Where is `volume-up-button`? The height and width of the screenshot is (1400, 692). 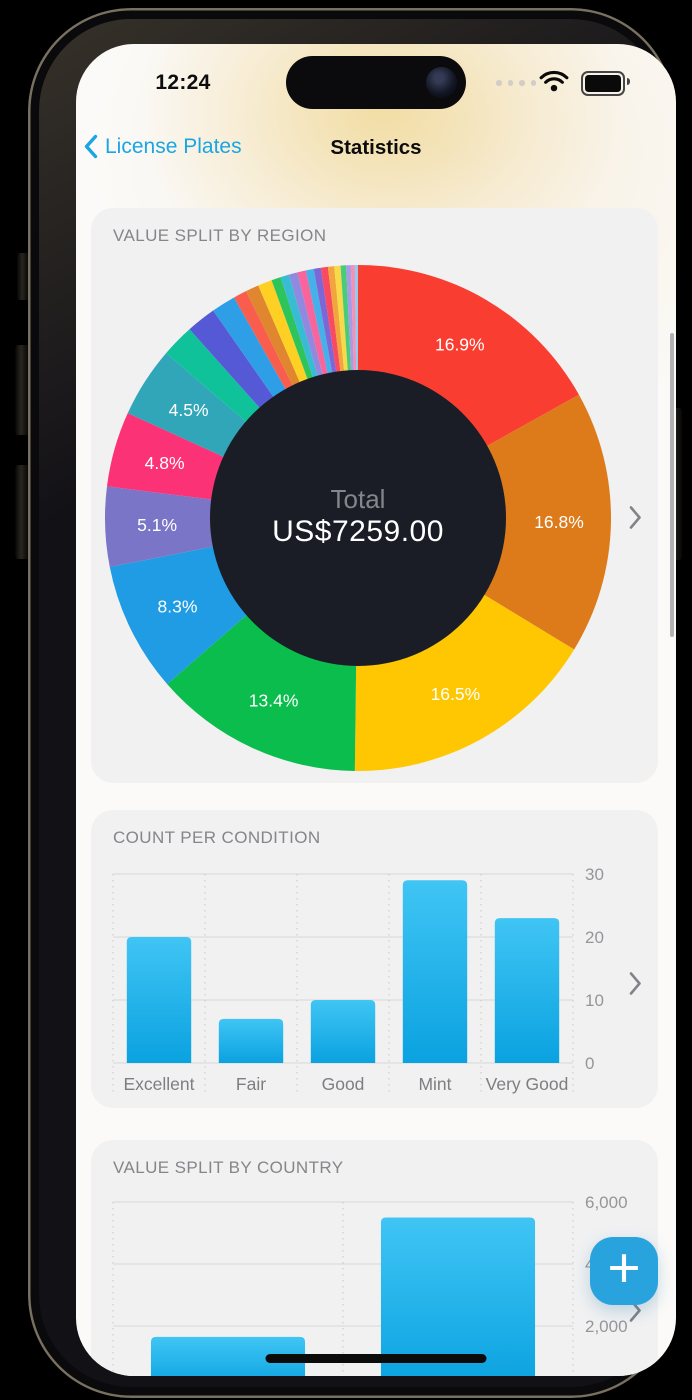
volume-up-button is located at coordinates (22, 390).